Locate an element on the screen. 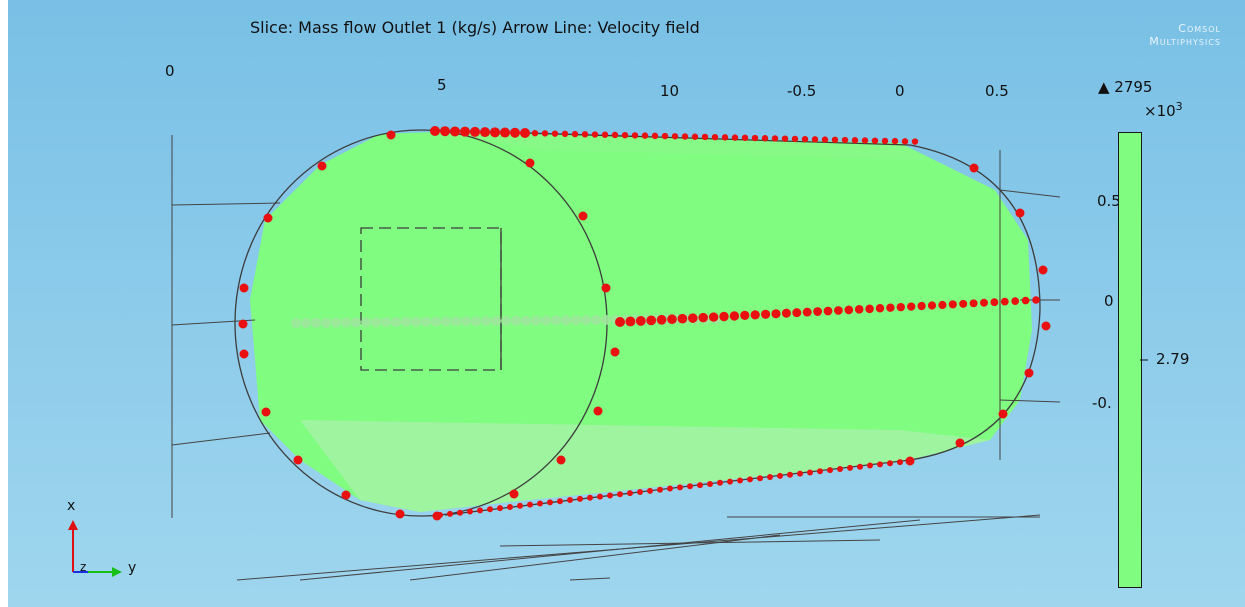  colorbar-scale-exponent: 3 is located at coordinates (1179, 106).